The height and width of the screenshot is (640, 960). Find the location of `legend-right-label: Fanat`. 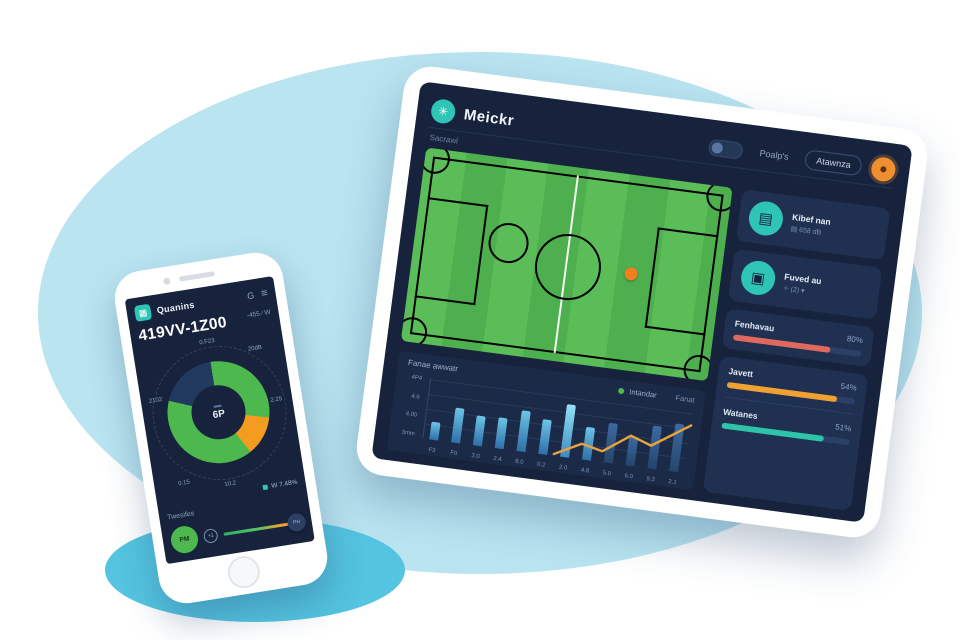

legend-right-label: Fanat is located at coordinates (685, 399).